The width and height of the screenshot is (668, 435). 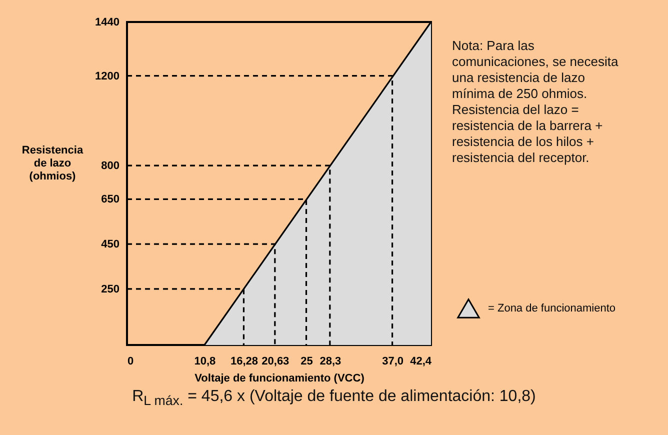 What do you see at coordinates (393, 362) in the screenshot?
I see `x-tick-label: 37,0` at bounding box center [393, 362].